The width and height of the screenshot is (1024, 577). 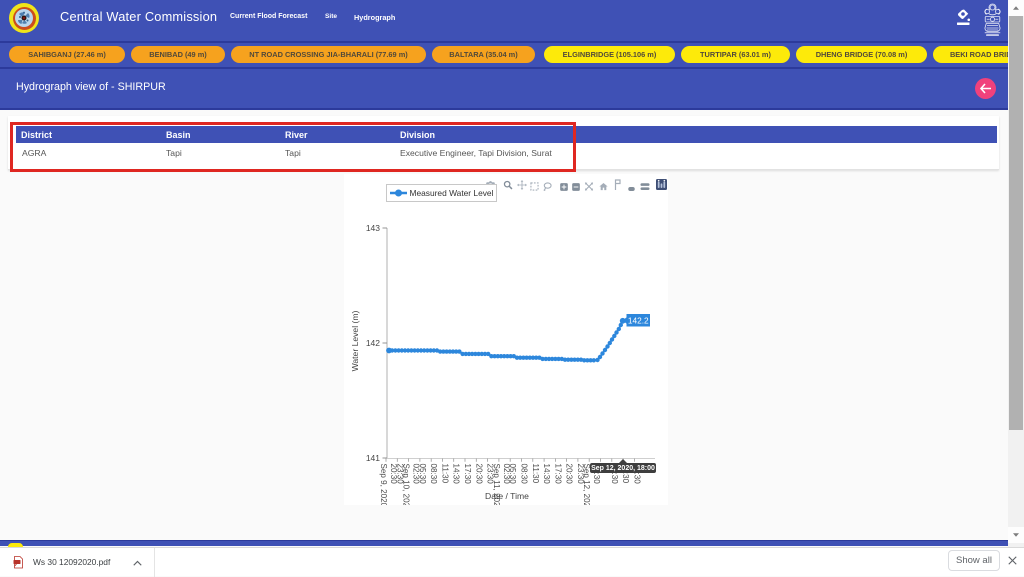 I want to click on svg-text: 143, so click(x=373, y=228).